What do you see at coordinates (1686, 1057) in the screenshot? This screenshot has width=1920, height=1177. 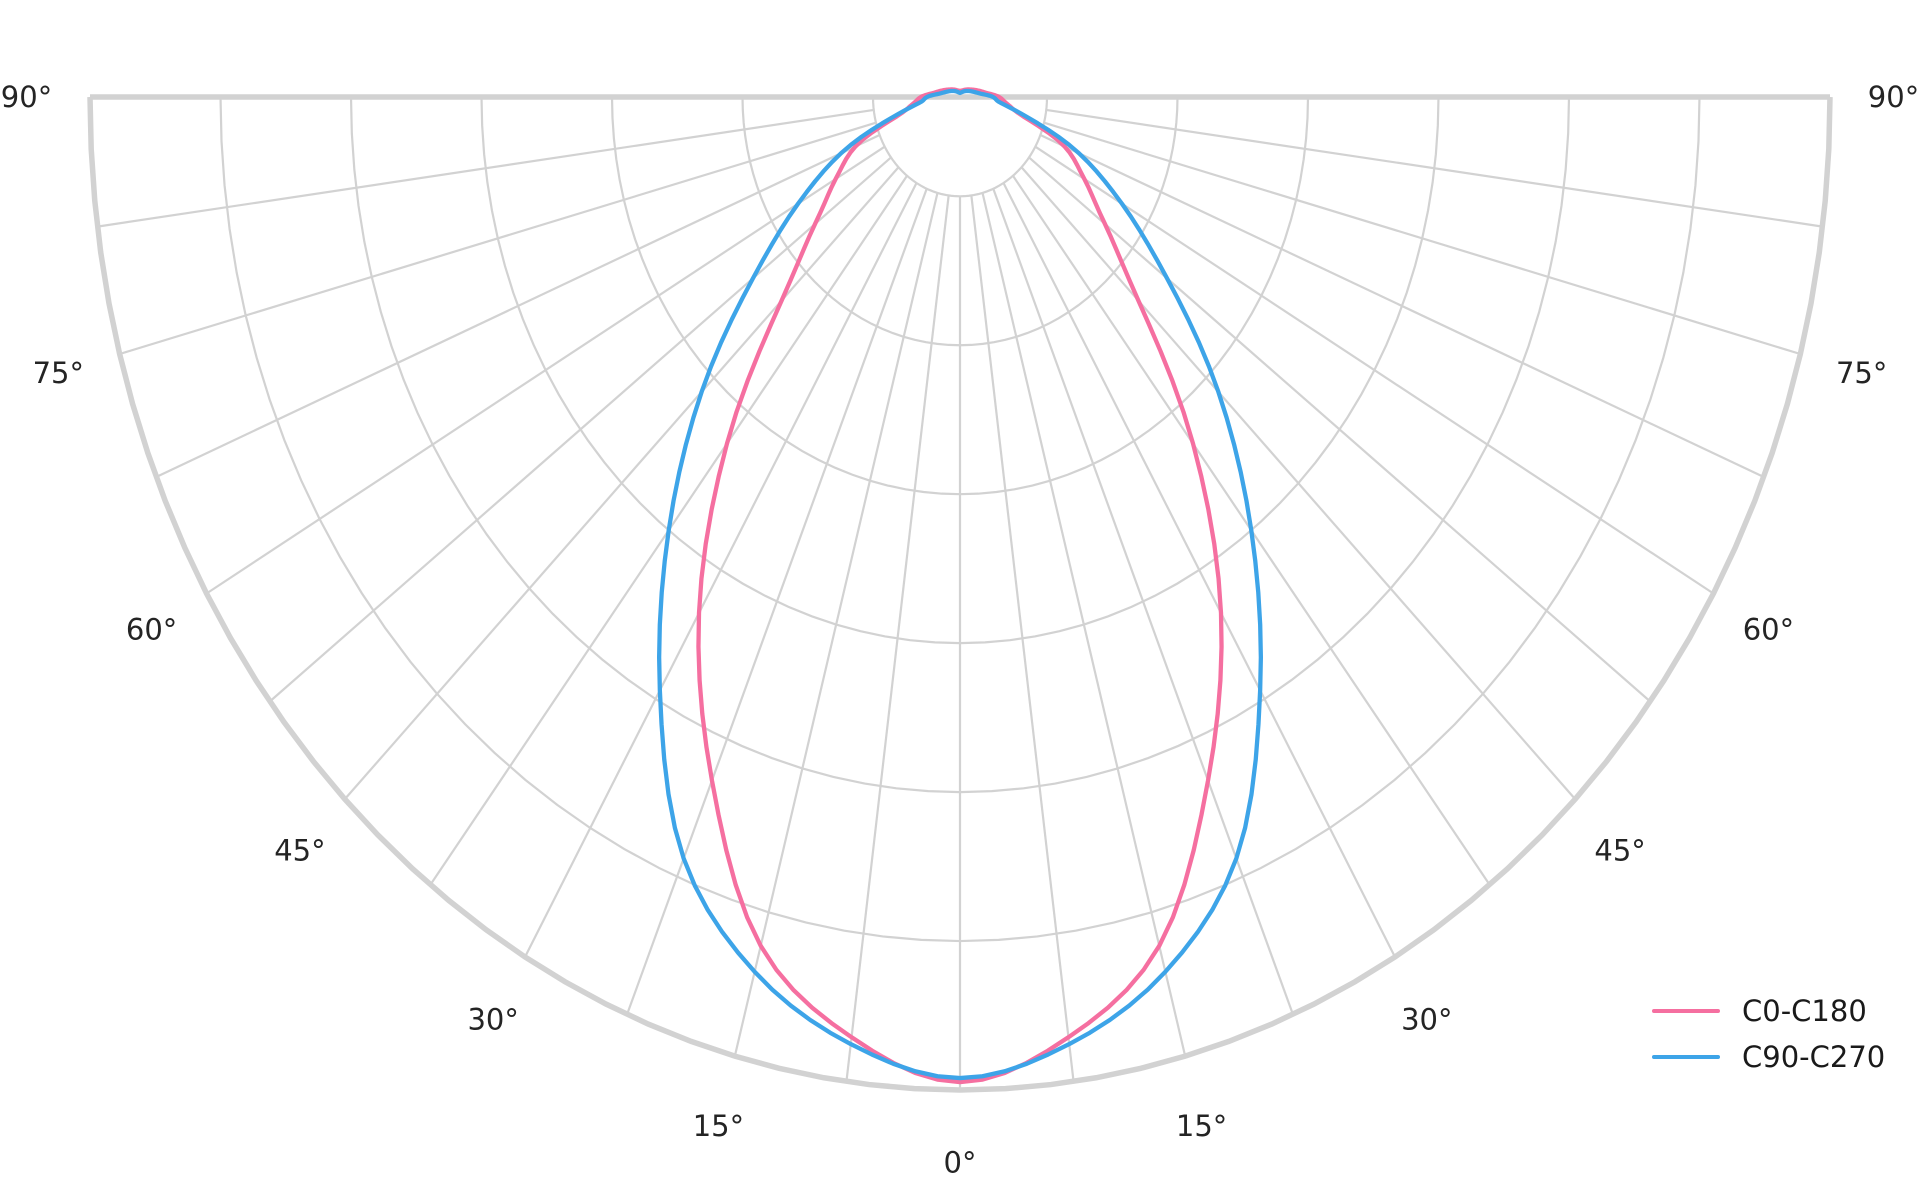 I see `legend-line-blue` at bounding box center [1686, 1057].